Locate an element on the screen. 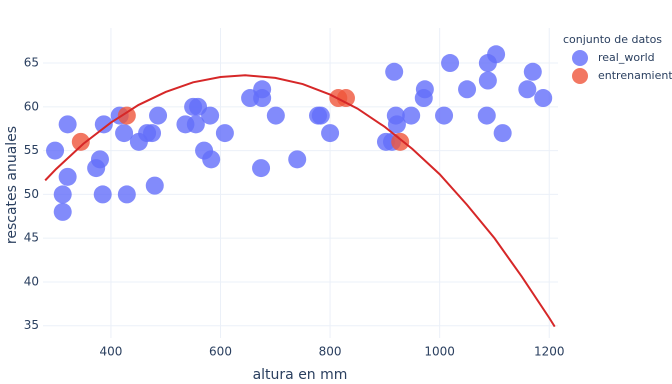  y-tick-label: 50 is located at coordinates (31, 194).